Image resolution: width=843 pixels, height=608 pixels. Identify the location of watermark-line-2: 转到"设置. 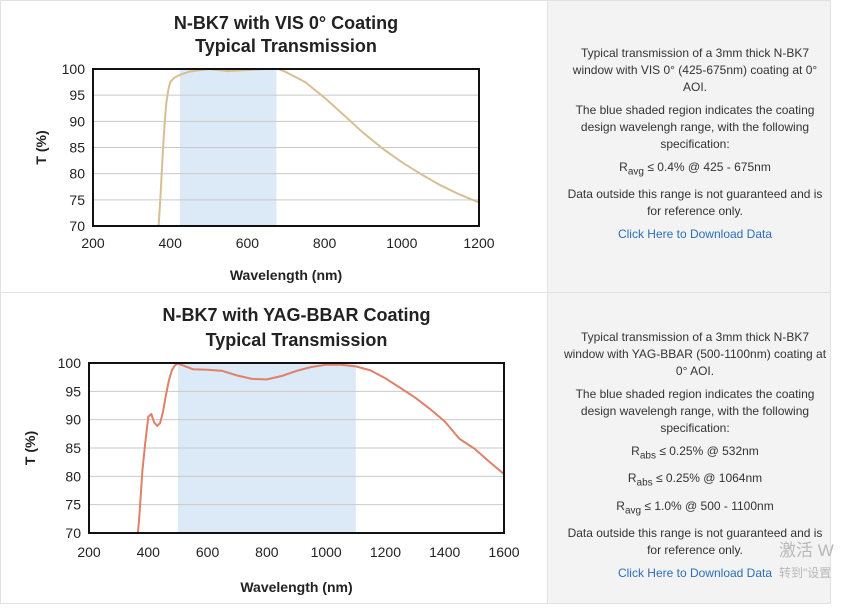
(805, 573).